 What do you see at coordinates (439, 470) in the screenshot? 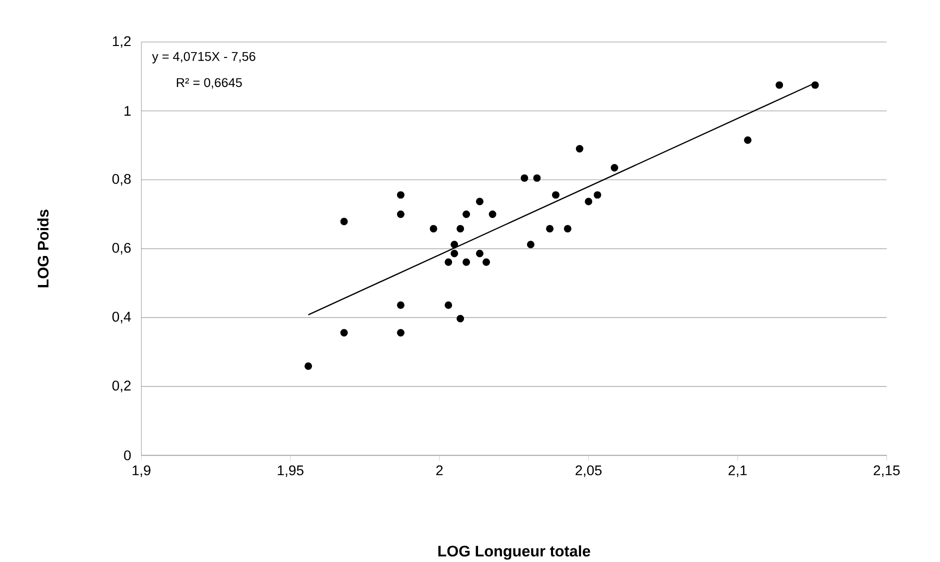
I see `x-tick-label: 2` at bounding box center [439, 470].